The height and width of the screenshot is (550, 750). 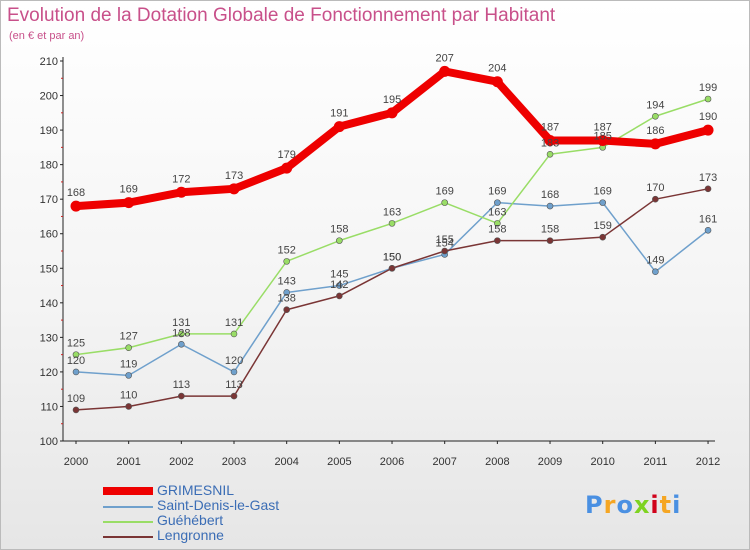 What do you see at coordinates (445, 240) in the screenshot?
I see `data-label: 155` at bounding box center [445, 240].